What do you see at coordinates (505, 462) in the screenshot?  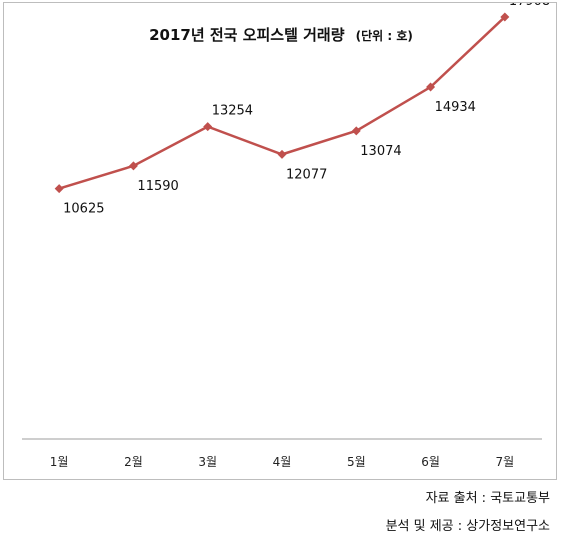 I see `x-tick-label: 7월` at bounding box center [505, 462].